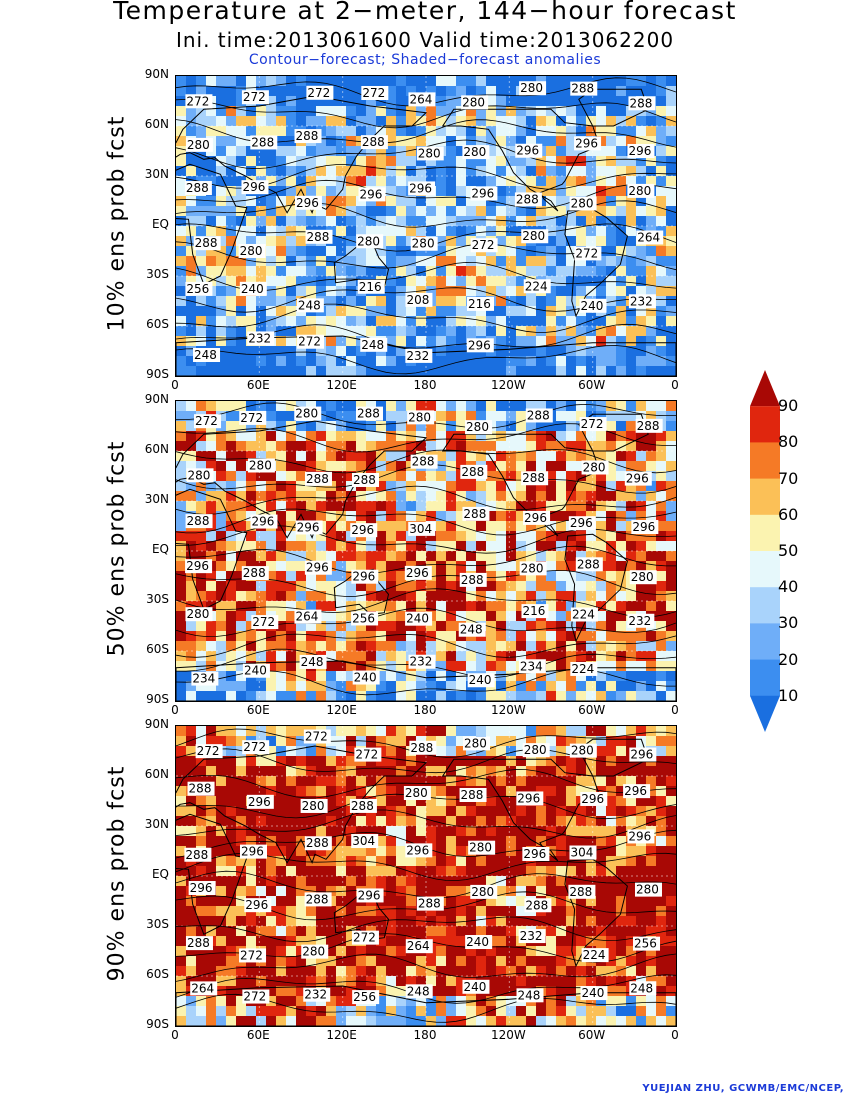  What do you see at coordinates (417, 300) in the screenshot?
I see `svg-text: 208` at bounding box center [417, 300].